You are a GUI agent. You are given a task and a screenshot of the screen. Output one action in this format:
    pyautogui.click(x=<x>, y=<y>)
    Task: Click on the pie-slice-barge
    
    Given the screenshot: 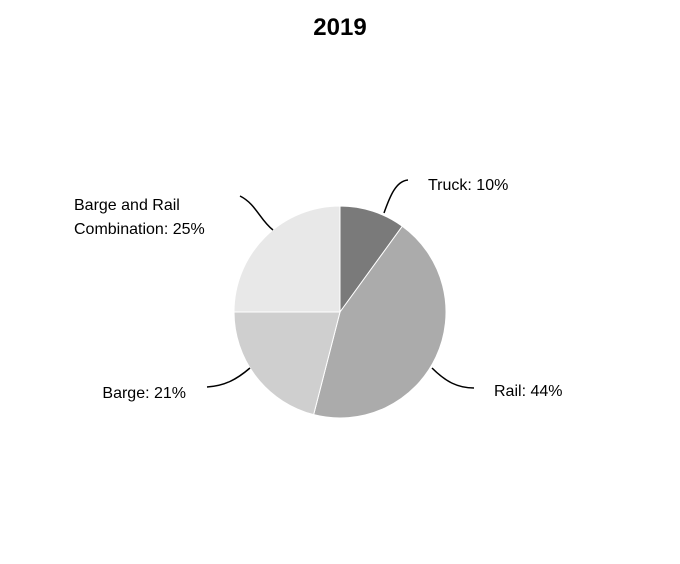 What is the action you would take?
    pyautogui.click(x=287, y=363)
    